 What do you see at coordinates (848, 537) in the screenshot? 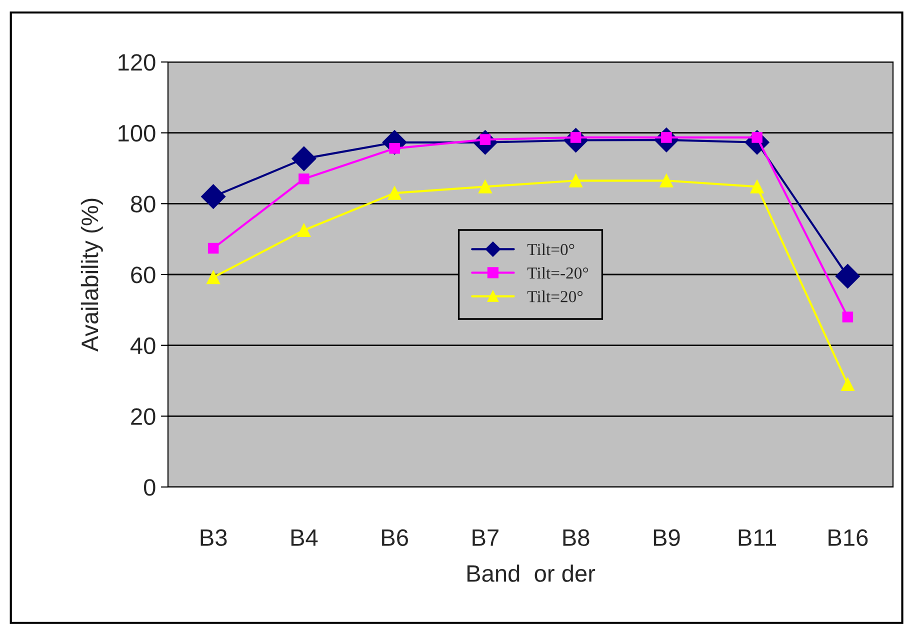
I see `x-tick-label: B16` at bounding box center [848, 537].